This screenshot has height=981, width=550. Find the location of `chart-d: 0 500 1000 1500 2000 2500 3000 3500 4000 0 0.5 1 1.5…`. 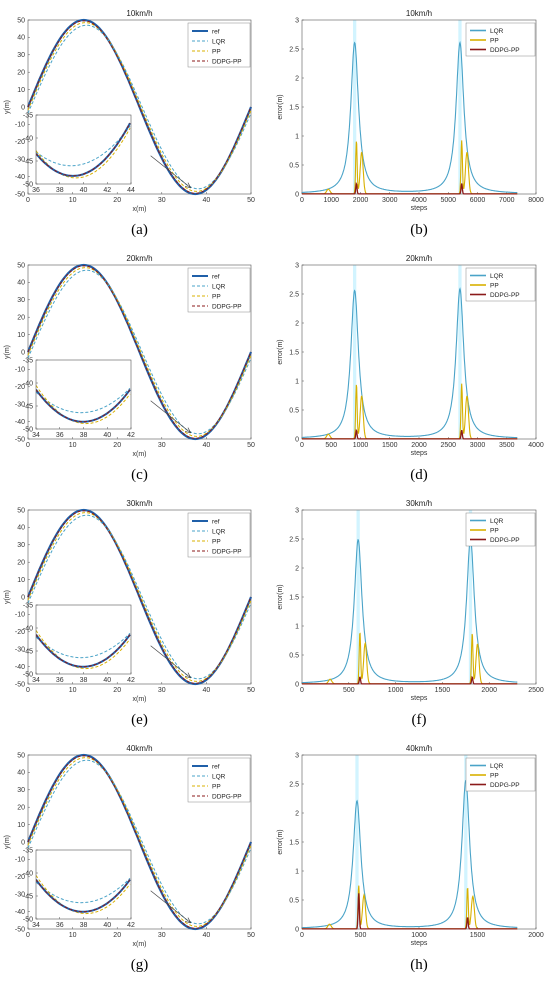

chart-d: 0 500 1000 1500 2000 2500 3000 3500 4000 0 0.5 1 1.5… is located at coordinates (410, 368).